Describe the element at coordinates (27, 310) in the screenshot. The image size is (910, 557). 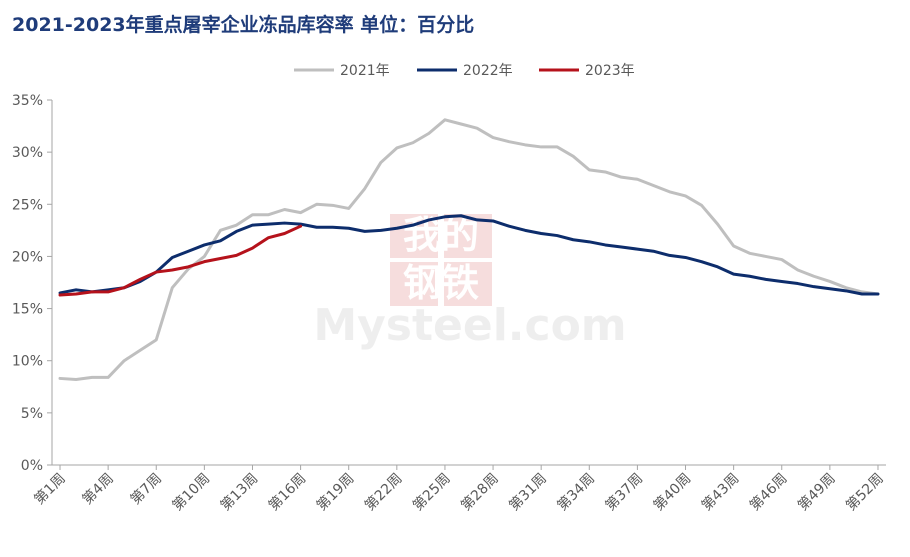
I see `y-tick-label: 15%` at that location.